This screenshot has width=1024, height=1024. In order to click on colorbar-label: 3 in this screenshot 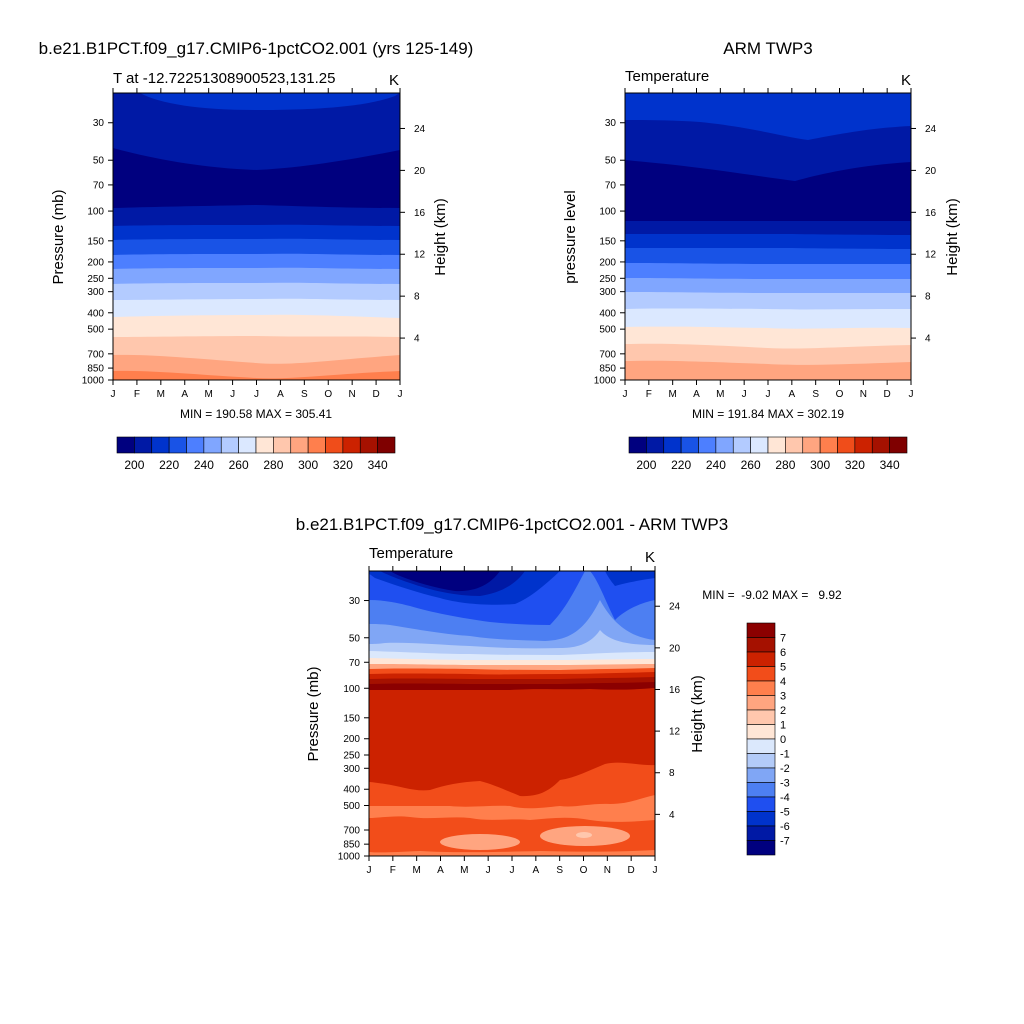, I will do `click(783, 697)`.